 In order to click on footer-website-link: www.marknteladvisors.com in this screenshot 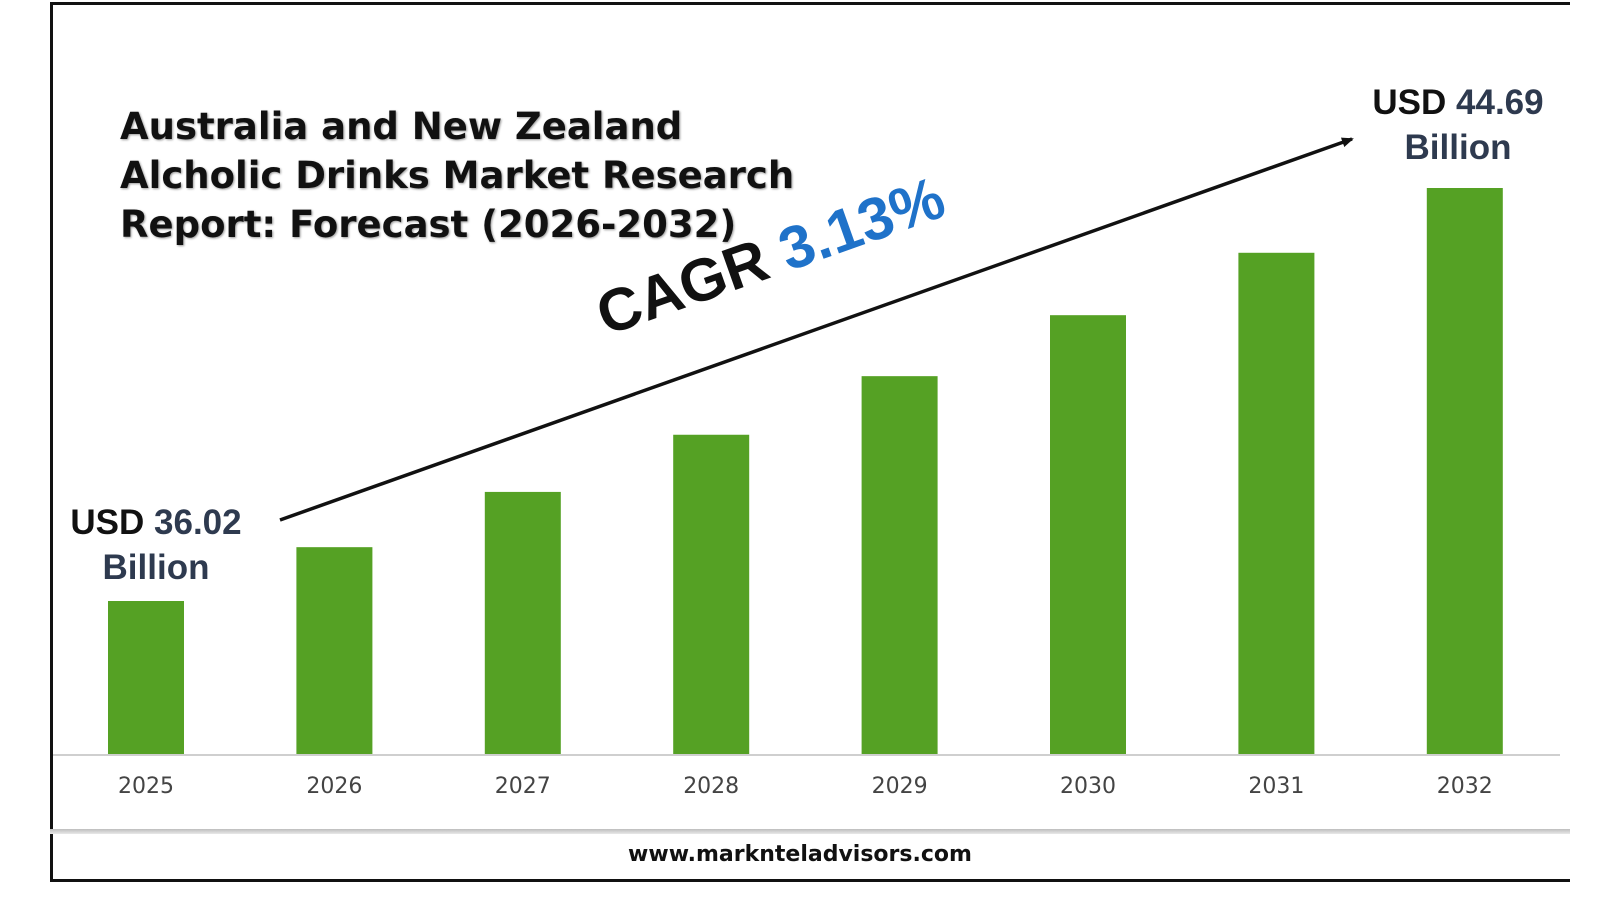, I will do `click(800, 854)`.